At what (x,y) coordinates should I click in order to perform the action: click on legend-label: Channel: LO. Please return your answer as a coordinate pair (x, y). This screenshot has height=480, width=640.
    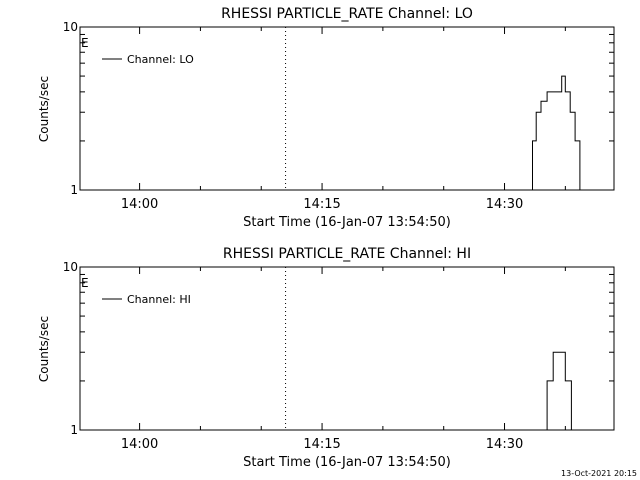
    Looking at the image, I should click on (160, 59).